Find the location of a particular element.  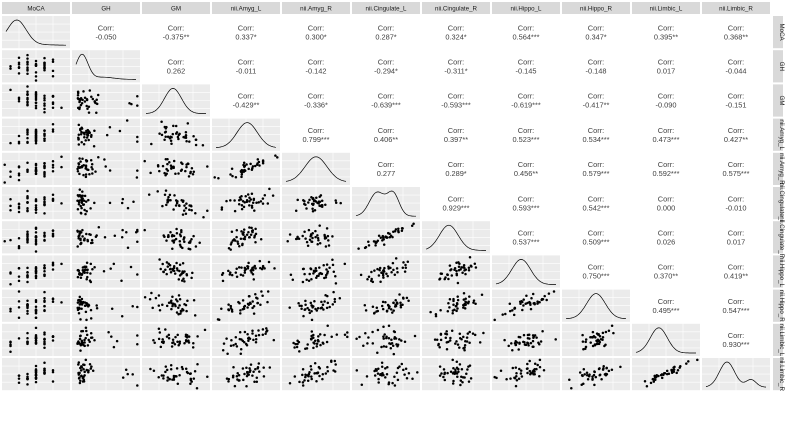

column-label: GM is located at coordinates (176, 8).